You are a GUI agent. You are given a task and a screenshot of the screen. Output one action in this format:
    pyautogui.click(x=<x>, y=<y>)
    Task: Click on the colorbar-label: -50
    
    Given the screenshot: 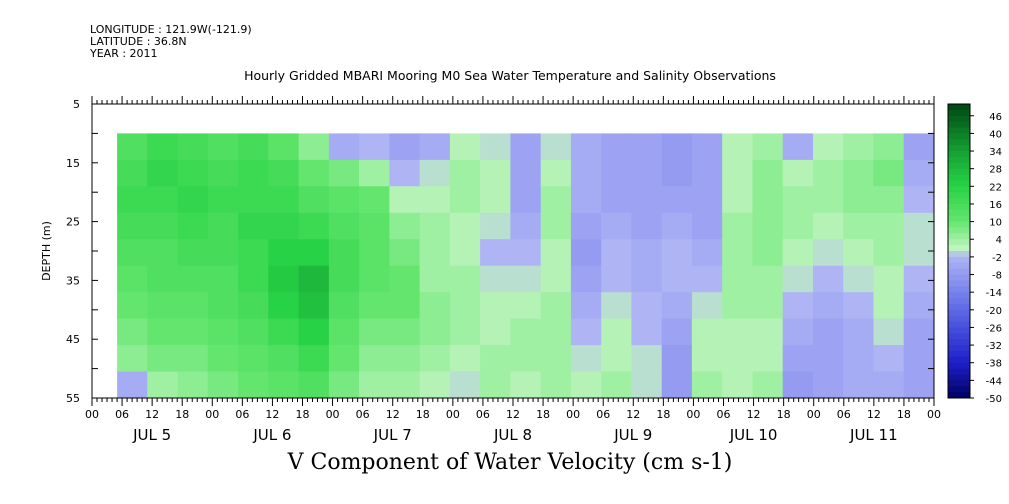 What is the action you would take?
    pyautogui.click(x=994, y=399)
    